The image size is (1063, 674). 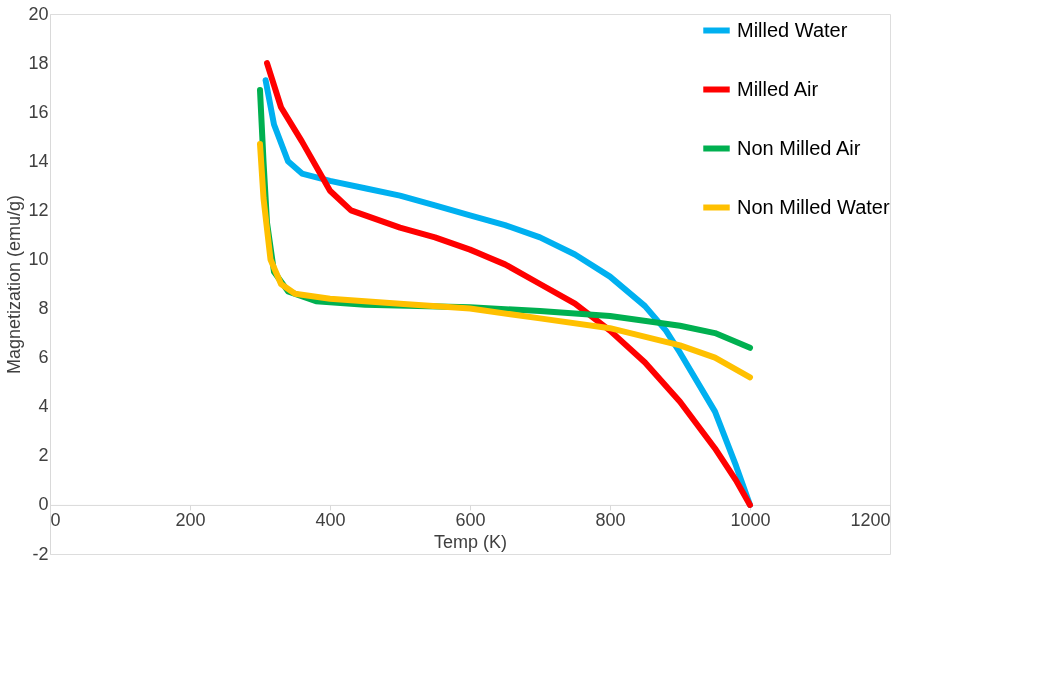 What do you see at coordinates (14, 284) in the screenshot?
I see `y-axis-title: Magnetization (emu/g)` at bounding box center [14, 284].